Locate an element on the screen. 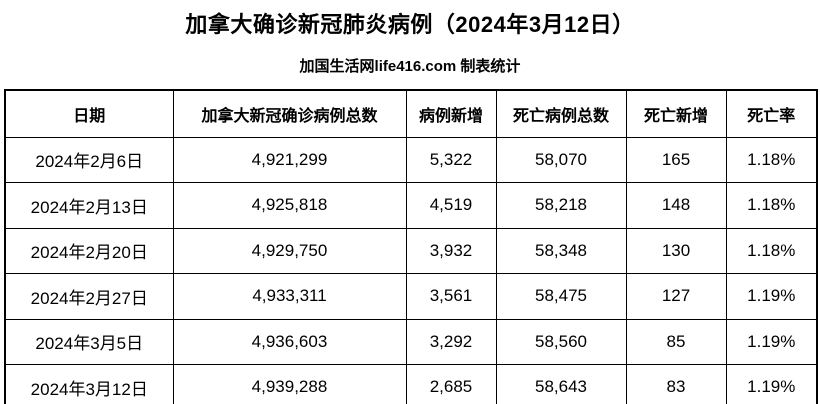 This screenshot has width=820, height=404. cell-date: 2024年3月5日 is located at coordinates (89, 341).